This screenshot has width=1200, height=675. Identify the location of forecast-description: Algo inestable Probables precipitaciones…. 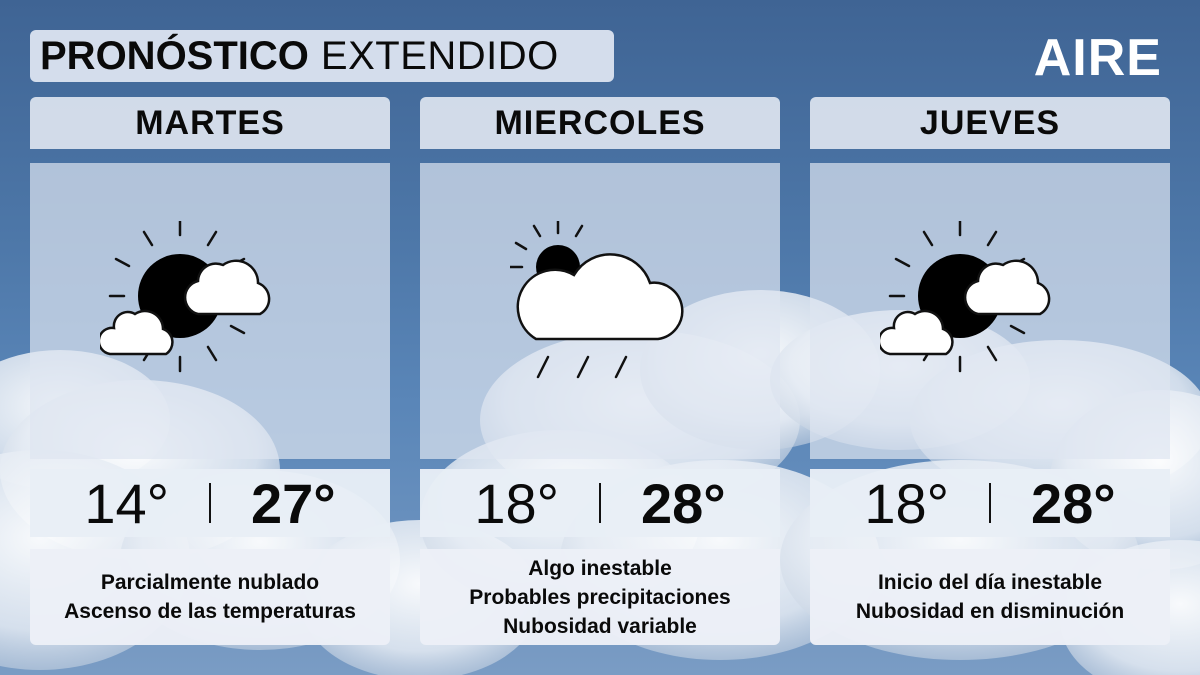
(600, 597).